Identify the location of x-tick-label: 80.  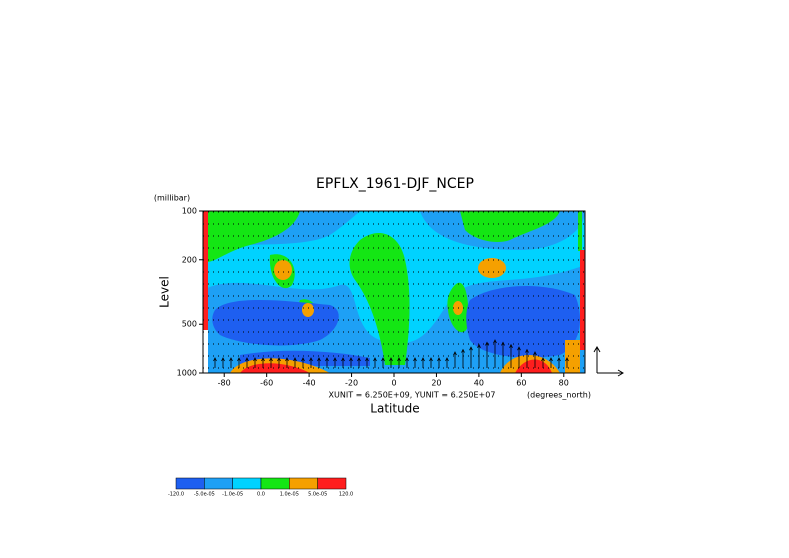
(564, 383).